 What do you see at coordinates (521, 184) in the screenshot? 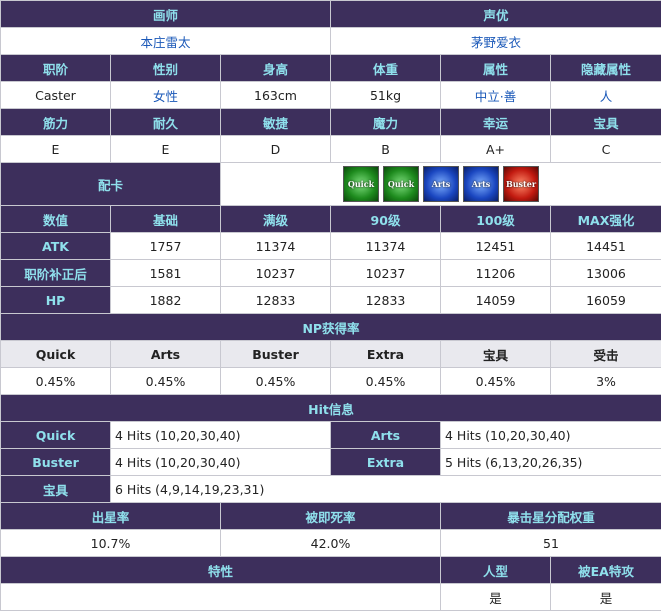
I see `buster-card-icon: Buster` at bounding box center [521, 184].